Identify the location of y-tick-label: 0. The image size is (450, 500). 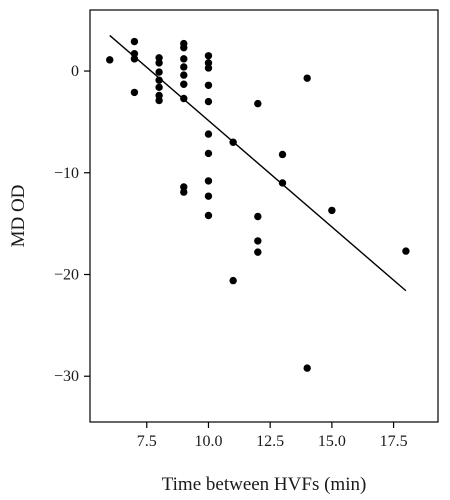
(75, 71).